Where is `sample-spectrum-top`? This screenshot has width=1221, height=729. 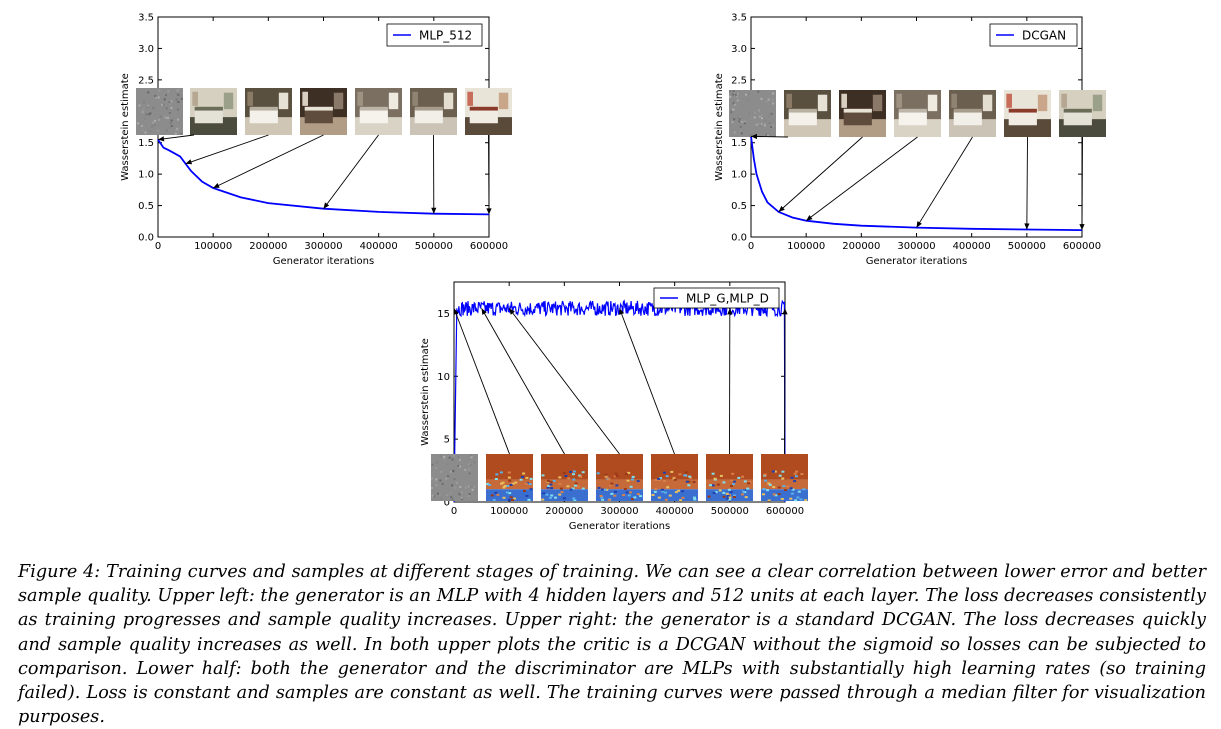
sample-spectrum-top is located at coordinates (784, 467).